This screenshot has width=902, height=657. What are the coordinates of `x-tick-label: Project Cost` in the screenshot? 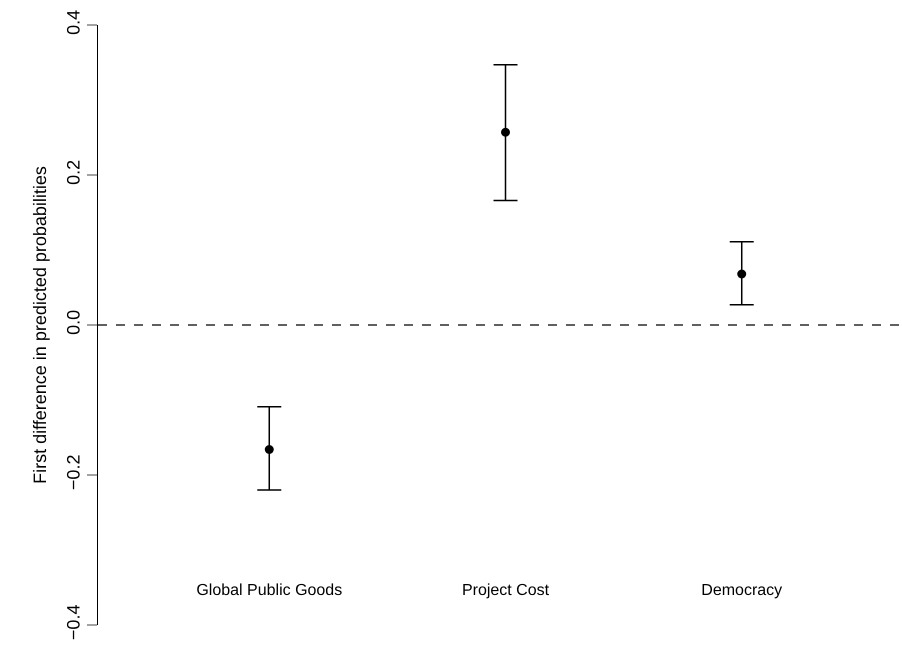 It's located at (506, 591).